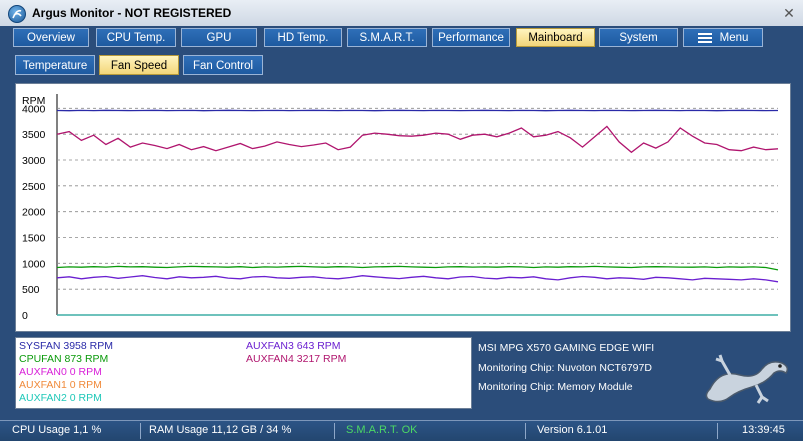  What do you see at coordinates (63, 359) in the screenshot?
I see `legend-cpufan: CPUFAN 873 RPM` at bounding box center [63, 359].